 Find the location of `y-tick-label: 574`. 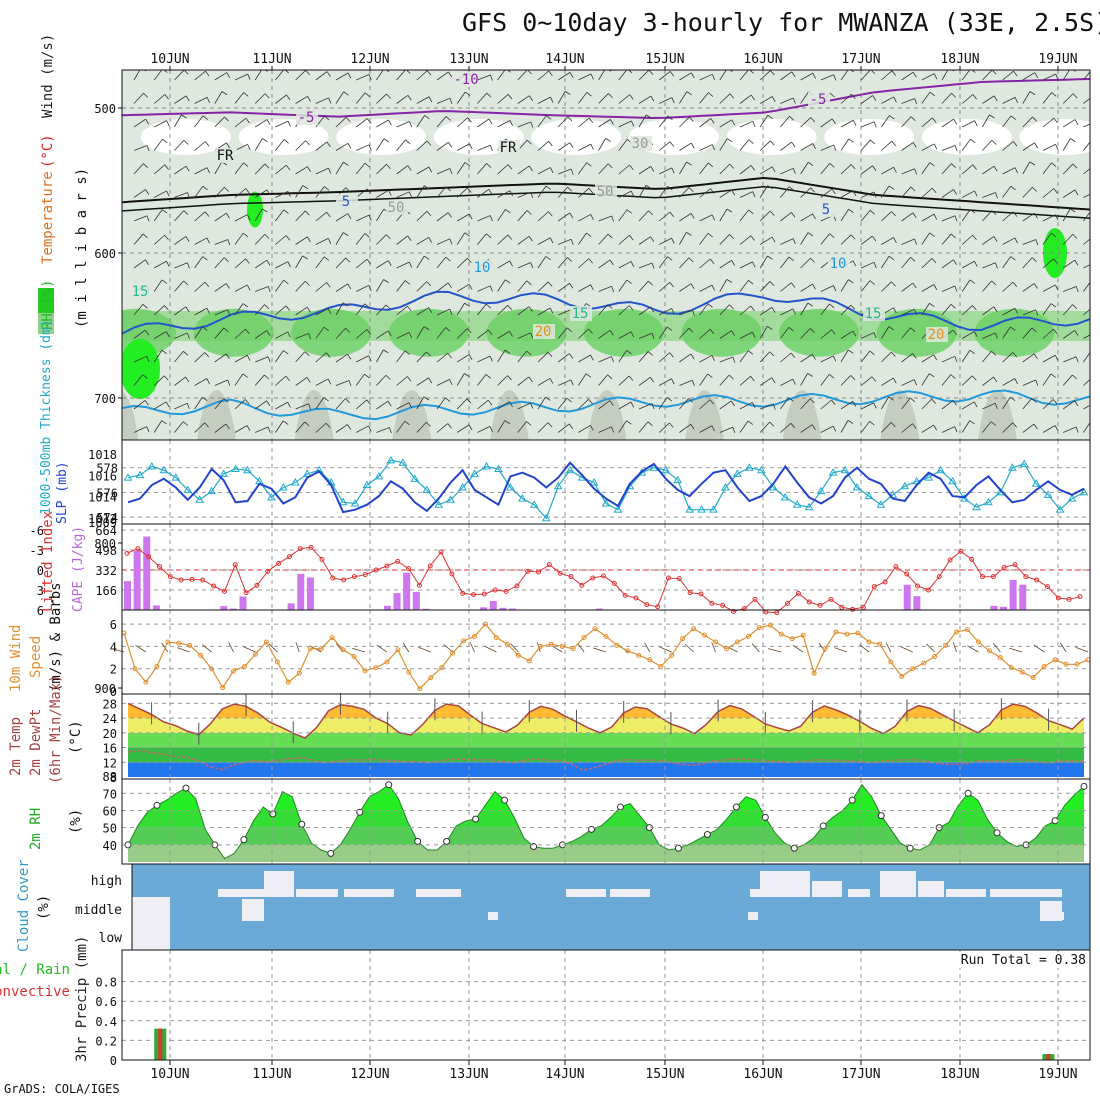

y-tick-label: 574 is located at coordinates (107, 518).